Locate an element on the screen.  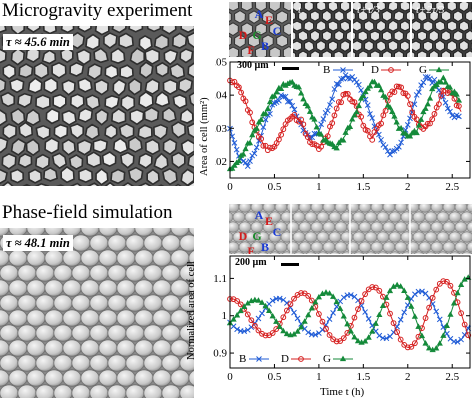
cell-letter-e: E is located at coordinates (269, 20).